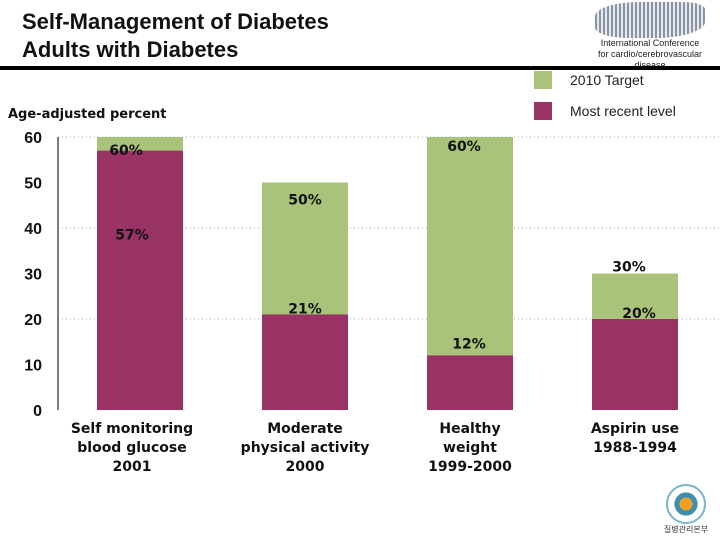 This screenshot has width=720, height=540. Describe the element at coordinates (470, 467) in the screenshot. I see `x-category-label: 1999-2000` at that location.